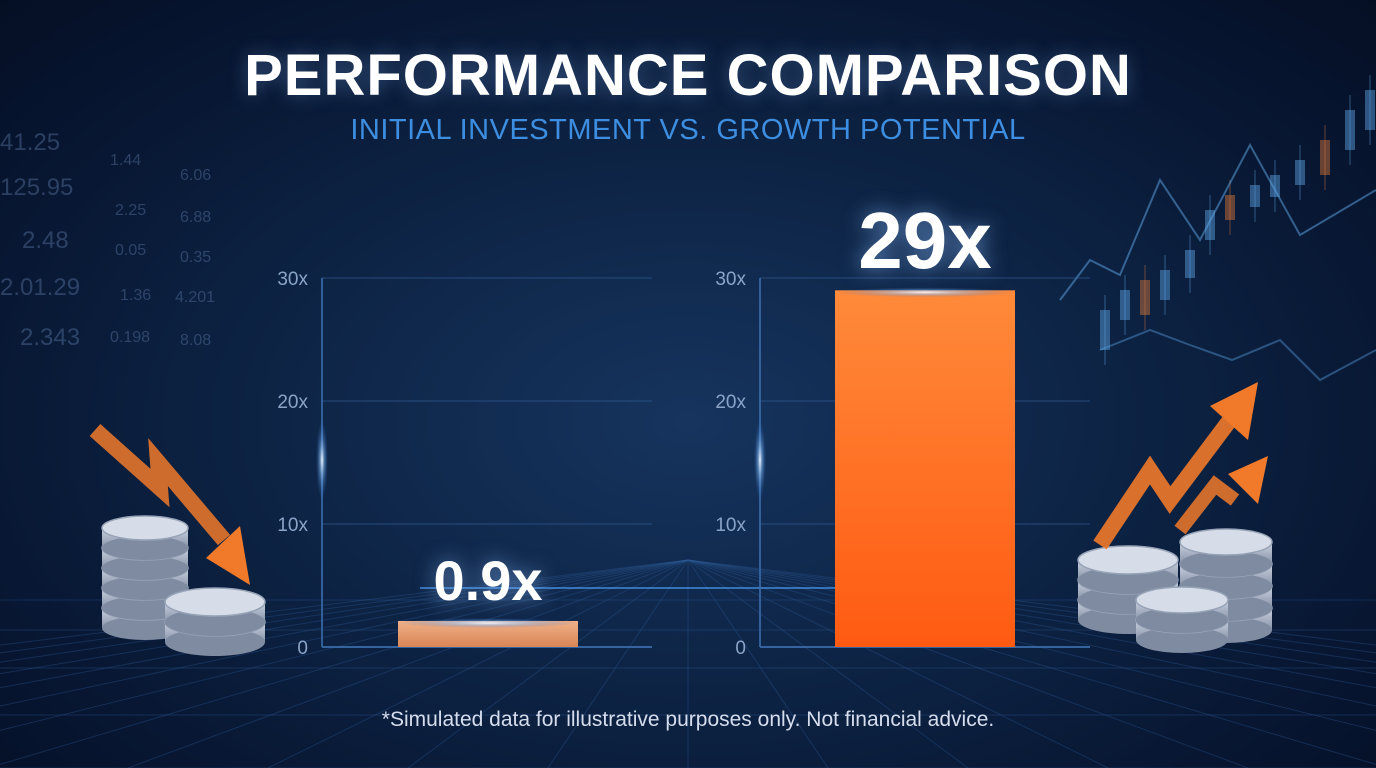 Image resolution: width=1376 pixels, height=768 pixels. Describe the element at coordinates (195, 257) in the screenshot. I see `ticker-value: 0.35` at that location.